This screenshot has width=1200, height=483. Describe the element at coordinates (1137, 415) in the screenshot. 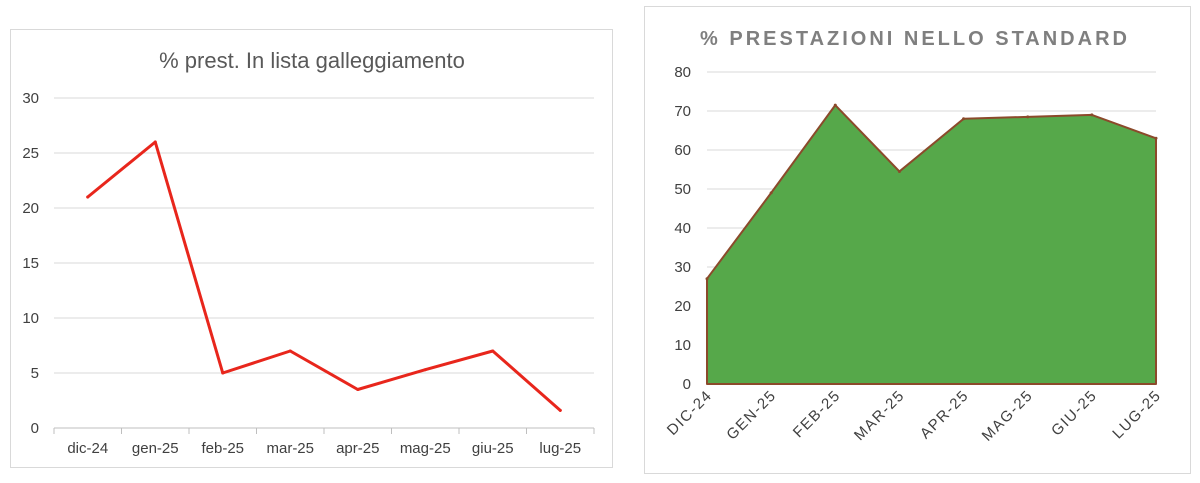

I see `x-tick-label: LUG-25` at that location.